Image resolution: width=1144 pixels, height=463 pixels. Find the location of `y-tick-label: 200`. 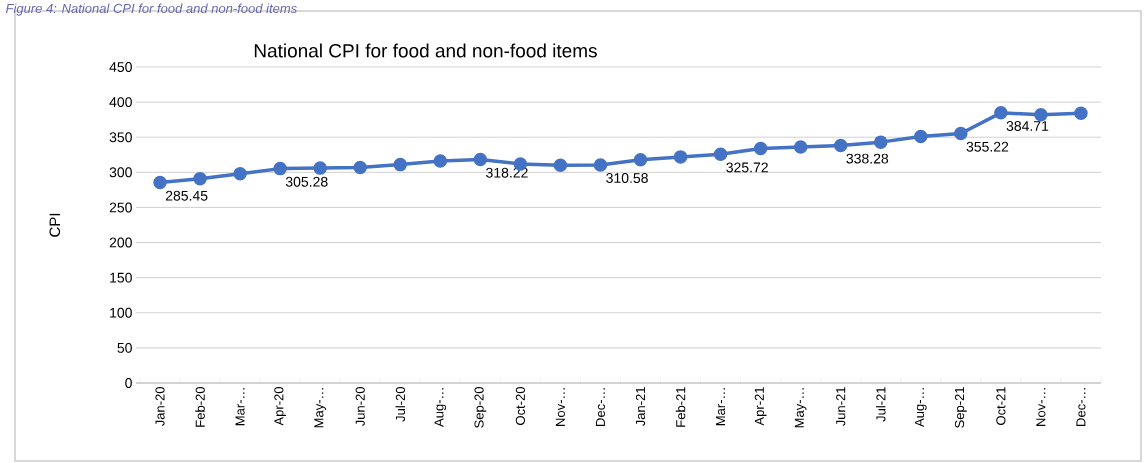

y-tick-label: 200 is located at coordinates (120, 242).